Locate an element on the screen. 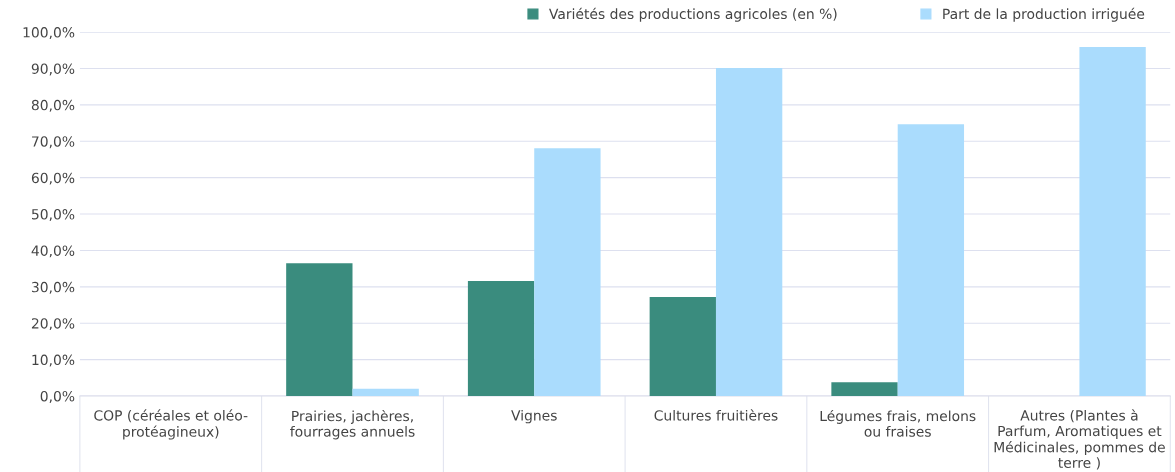 This screenshot has height=472, width=1175. legend-label: Part de la production irriguée is located at coordinates (1044, 14).